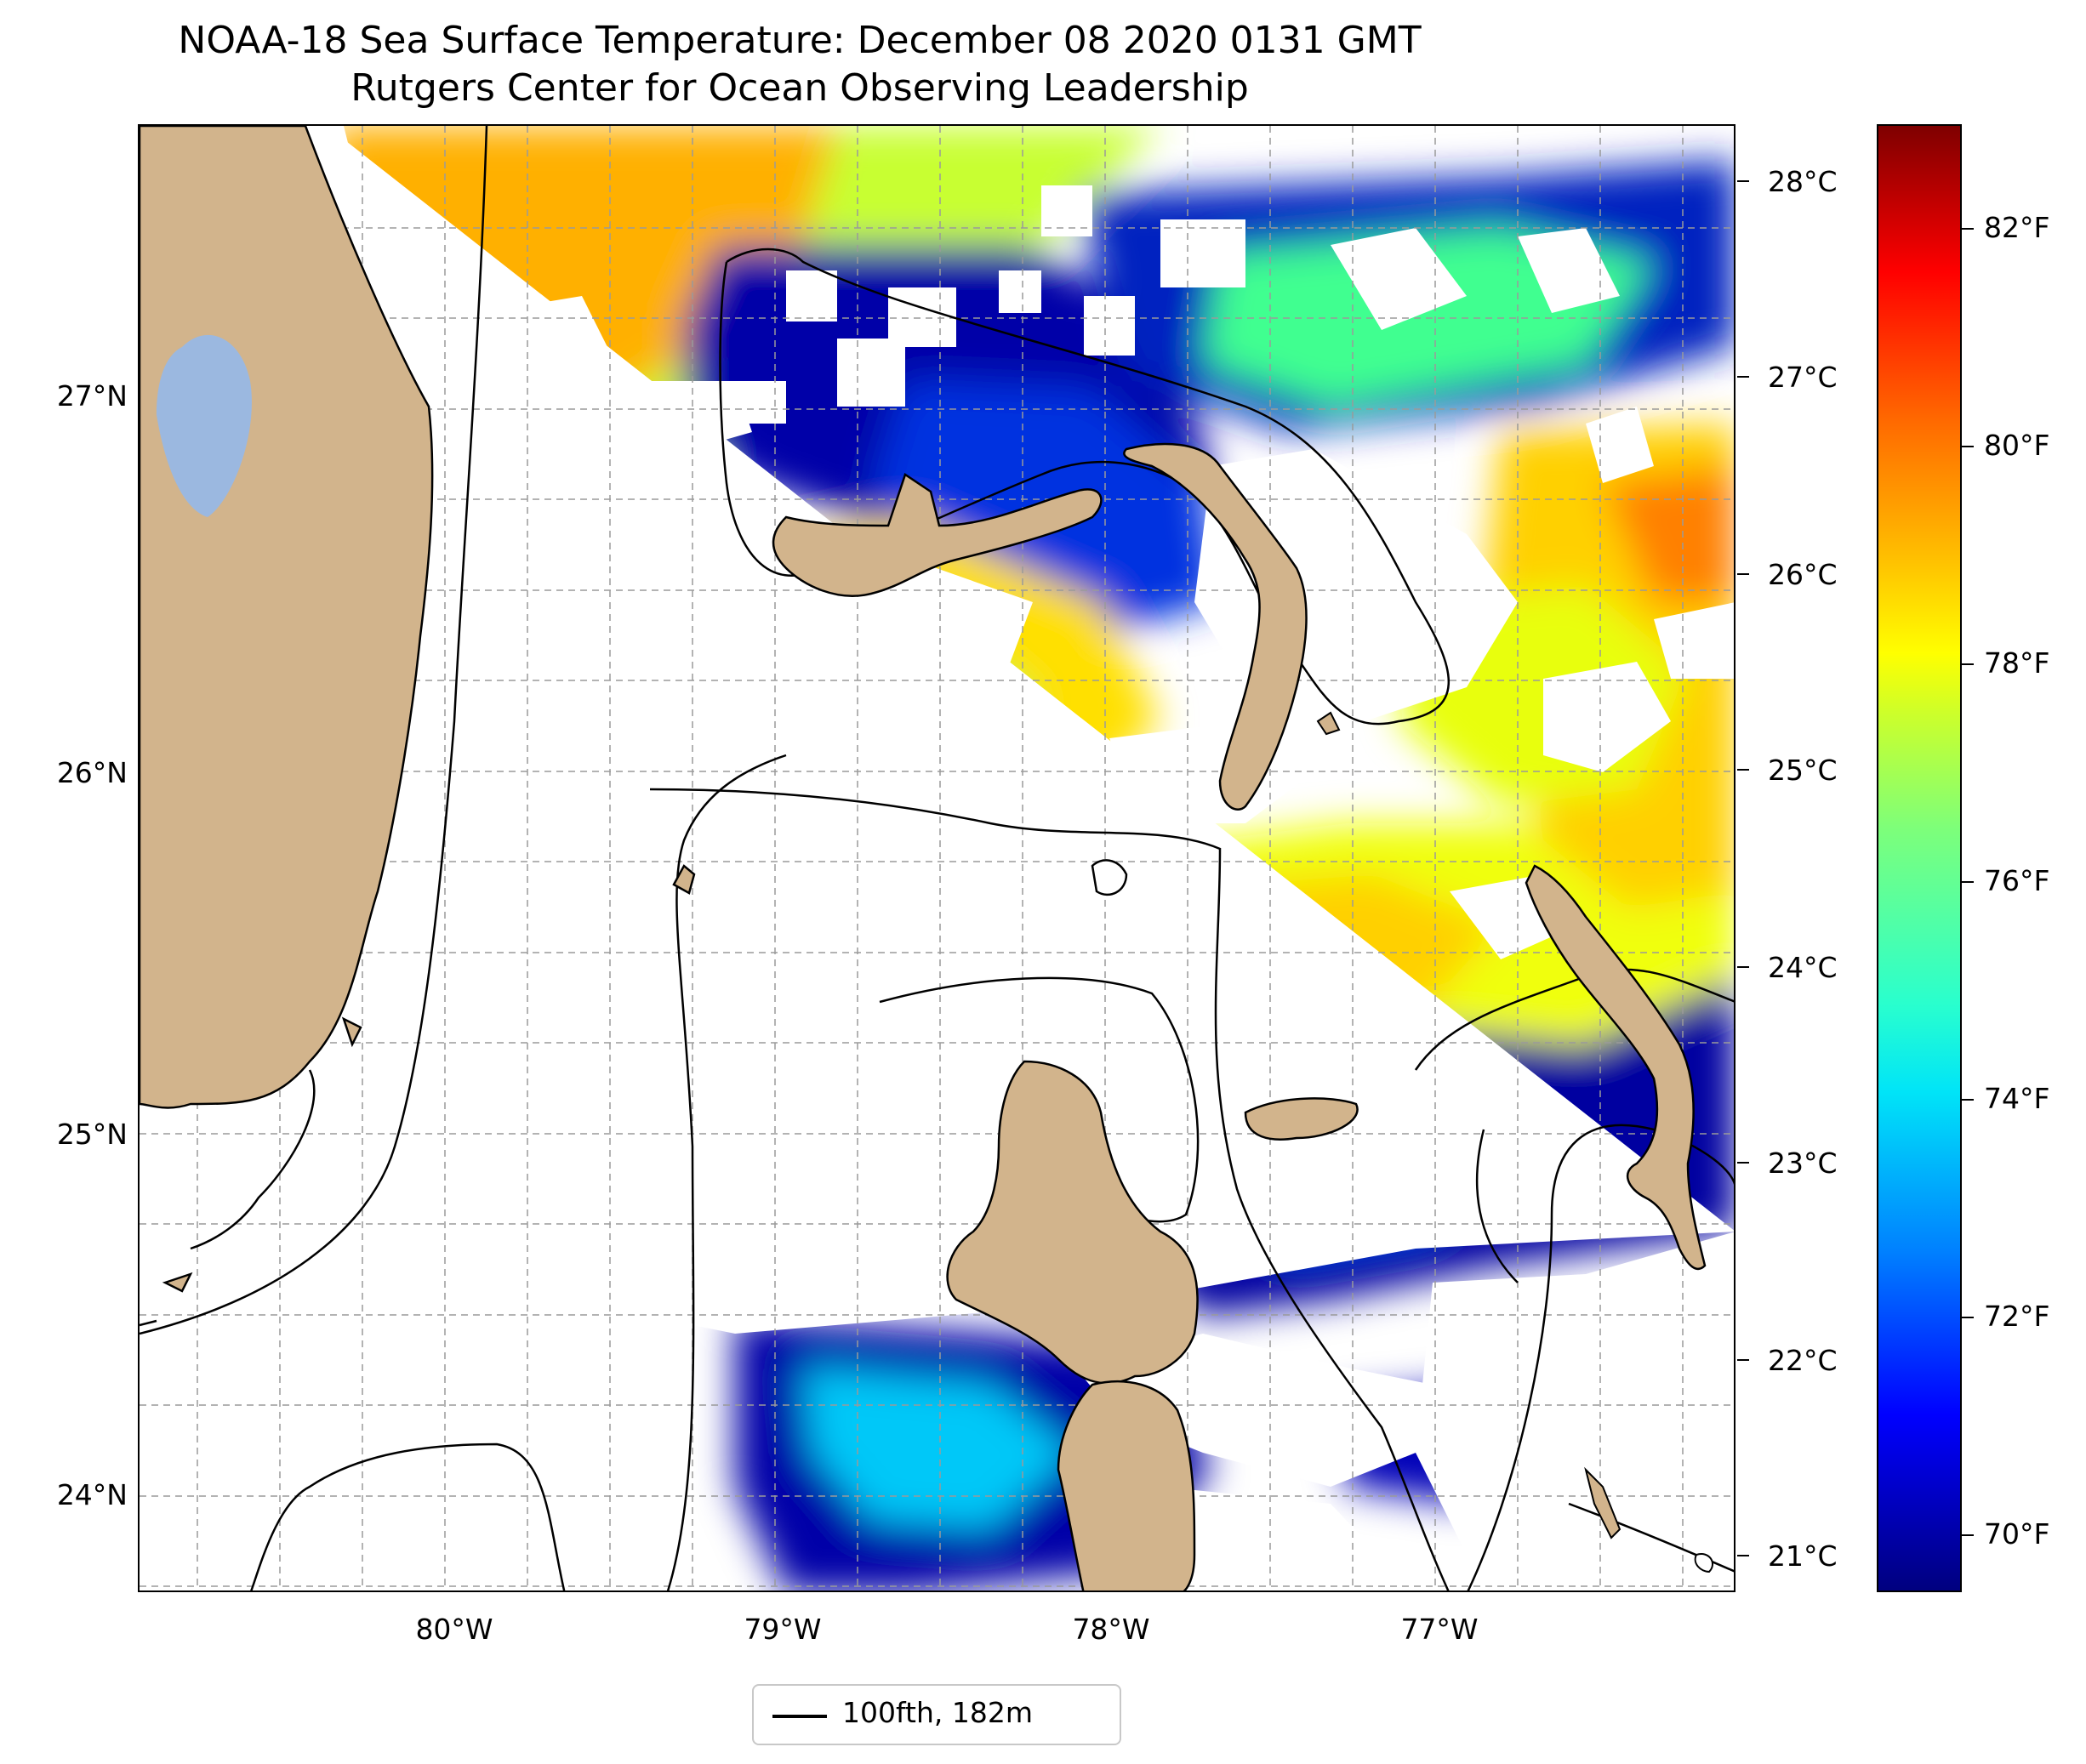 The width and height of the screenshot is (2086, 1764). I want to click on lat-tick-label: 24°N, so click(92, 1494).